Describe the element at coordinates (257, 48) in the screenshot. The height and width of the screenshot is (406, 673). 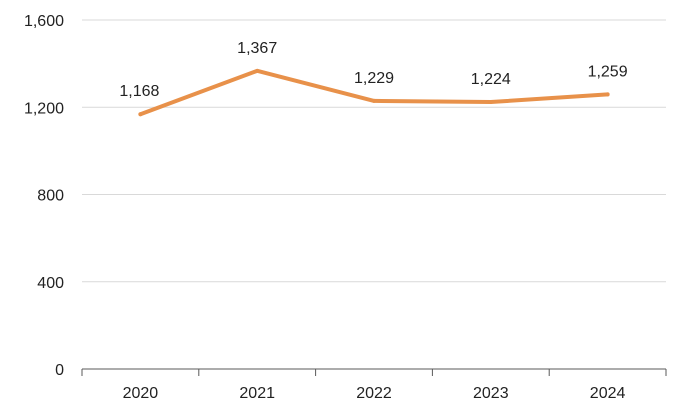
I see `data-label: 1,367` at that location.